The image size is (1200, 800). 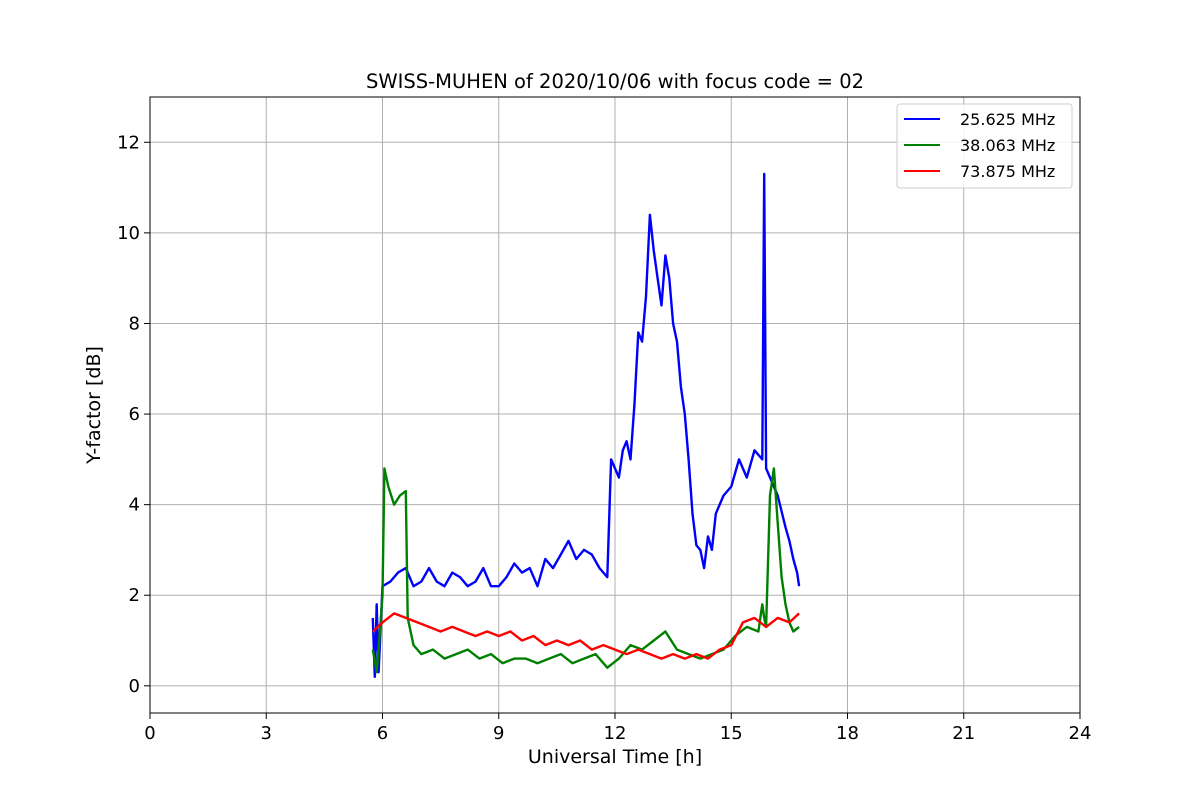 What do you see at coordinates (134, 686) in the screenshot?
I see `y-tick-label: 0` at bounding box center [134, 686].